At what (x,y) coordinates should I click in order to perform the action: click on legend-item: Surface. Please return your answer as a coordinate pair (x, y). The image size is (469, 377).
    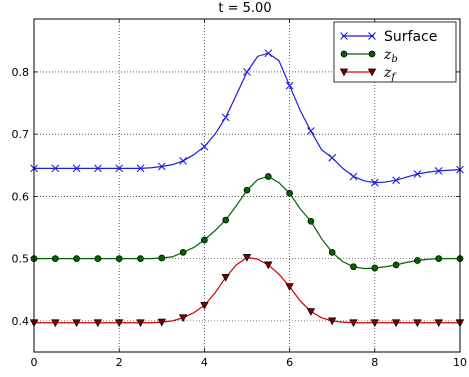
    Looking at the image, I should click on (388, 37).